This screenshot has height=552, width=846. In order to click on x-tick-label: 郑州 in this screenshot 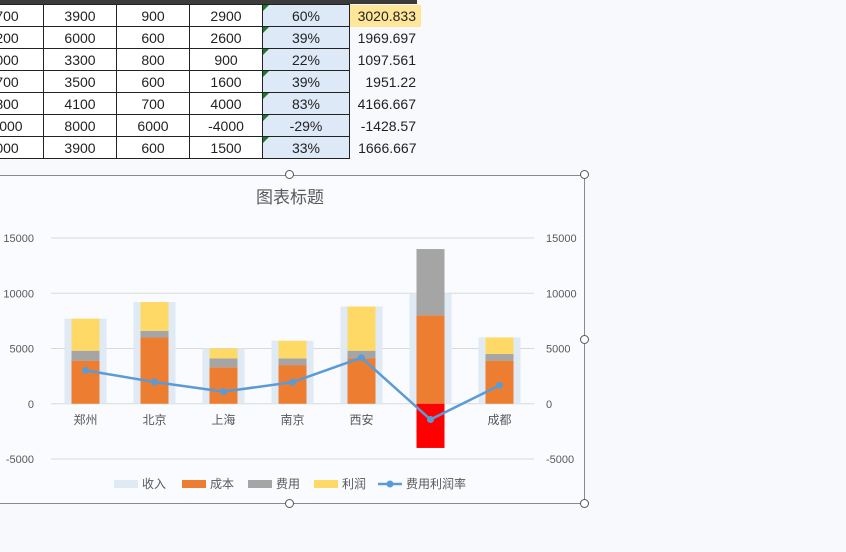, I will do `click(85, 419)`.